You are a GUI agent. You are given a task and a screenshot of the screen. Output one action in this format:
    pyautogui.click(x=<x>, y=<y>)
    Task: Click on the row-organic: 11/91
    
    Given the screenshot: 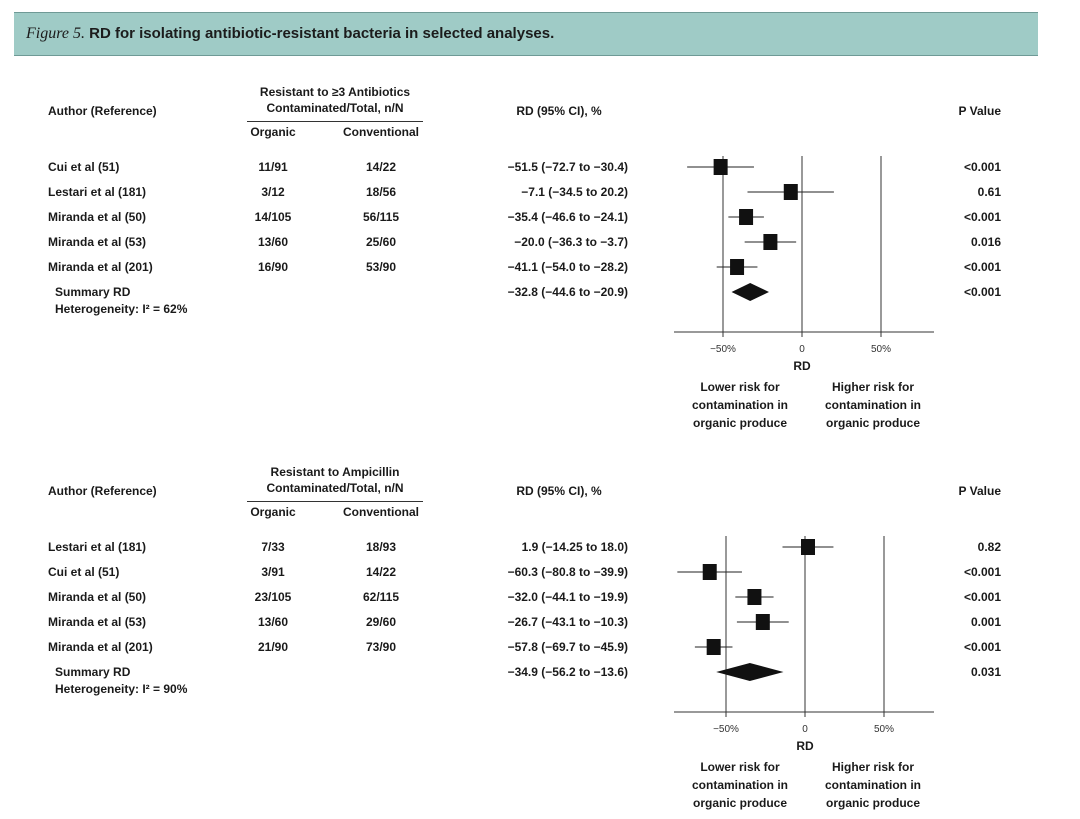 What is the action you would take?
    pyautogui.click(x=273, y=167)
    